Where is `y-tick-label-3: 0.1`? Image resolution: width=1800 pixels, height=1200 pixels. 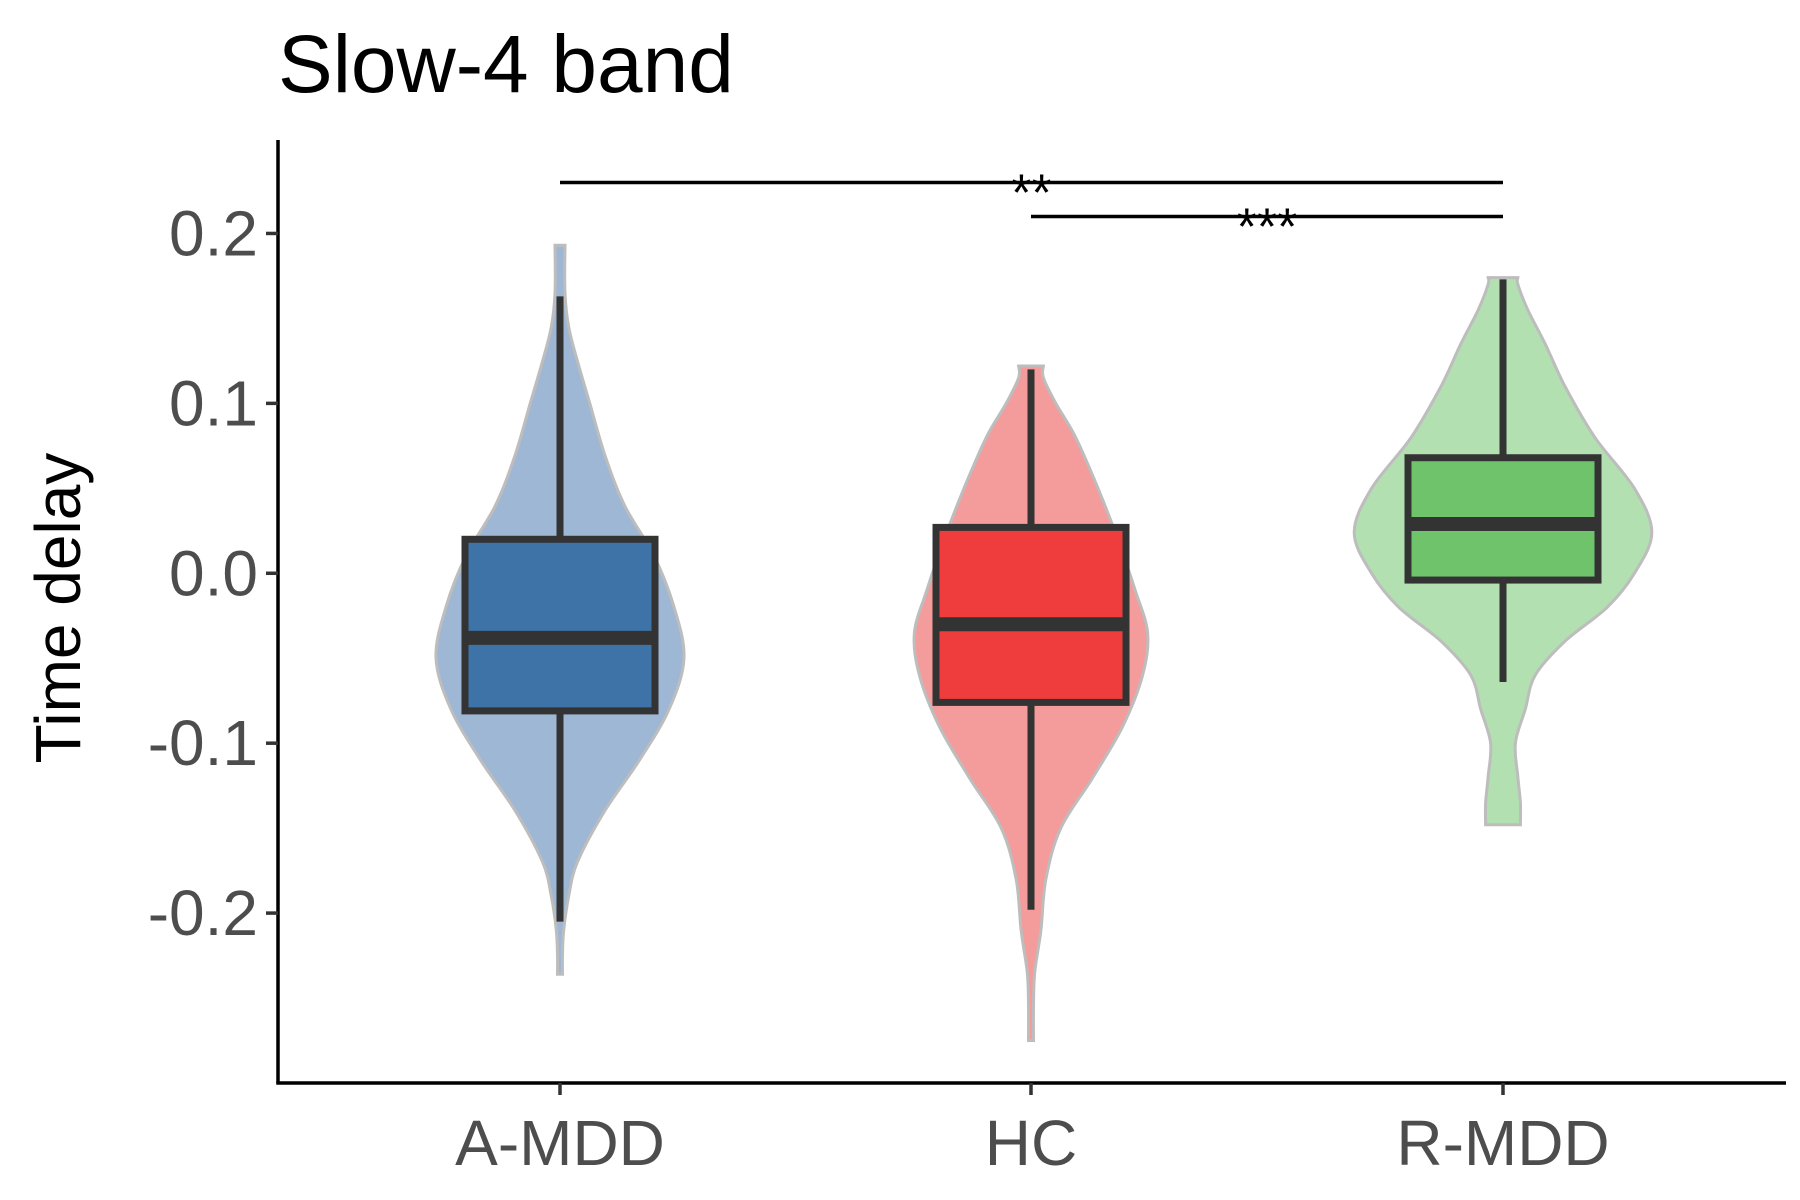 y-tick-label-3: 0.1 is located at coordinates (213, 403).